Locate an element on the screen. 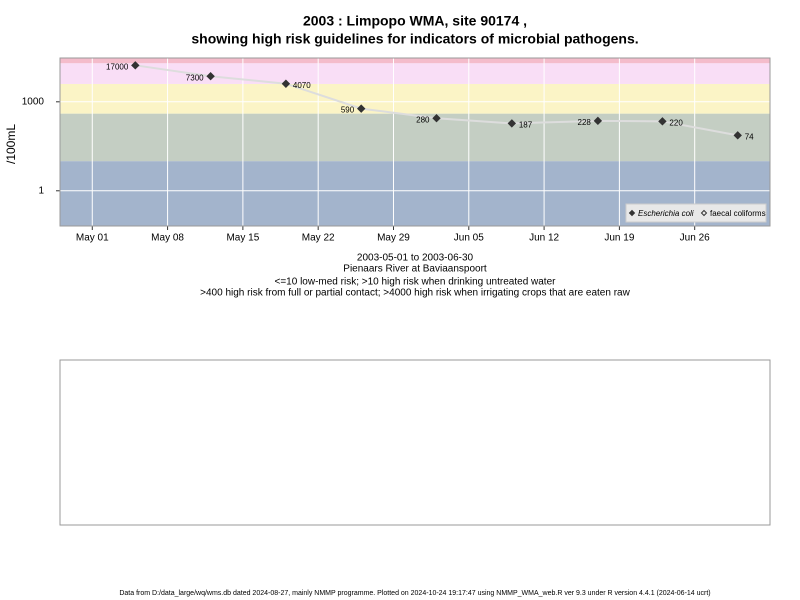 The width and height of the screenshot is (800, 600). data-label: 17000 is located at coordinates (117, 66).